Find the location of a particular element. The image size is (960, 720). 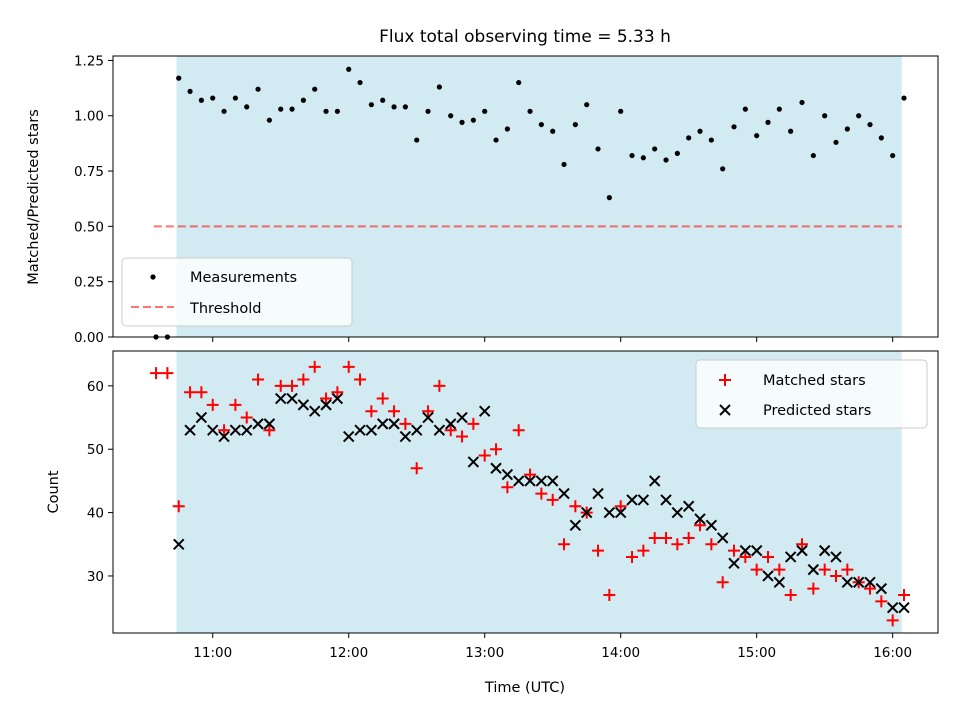

legend-matched-label: Matched stars is located at coordinates (814, 381).